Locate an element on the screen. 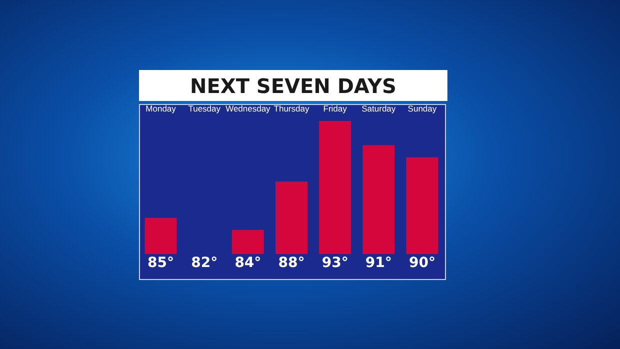 Image resolution: width=620 pixels, height=349 pixels. chart-title: NEXT SEVEN DAYS is located at coordinates (293, 86).